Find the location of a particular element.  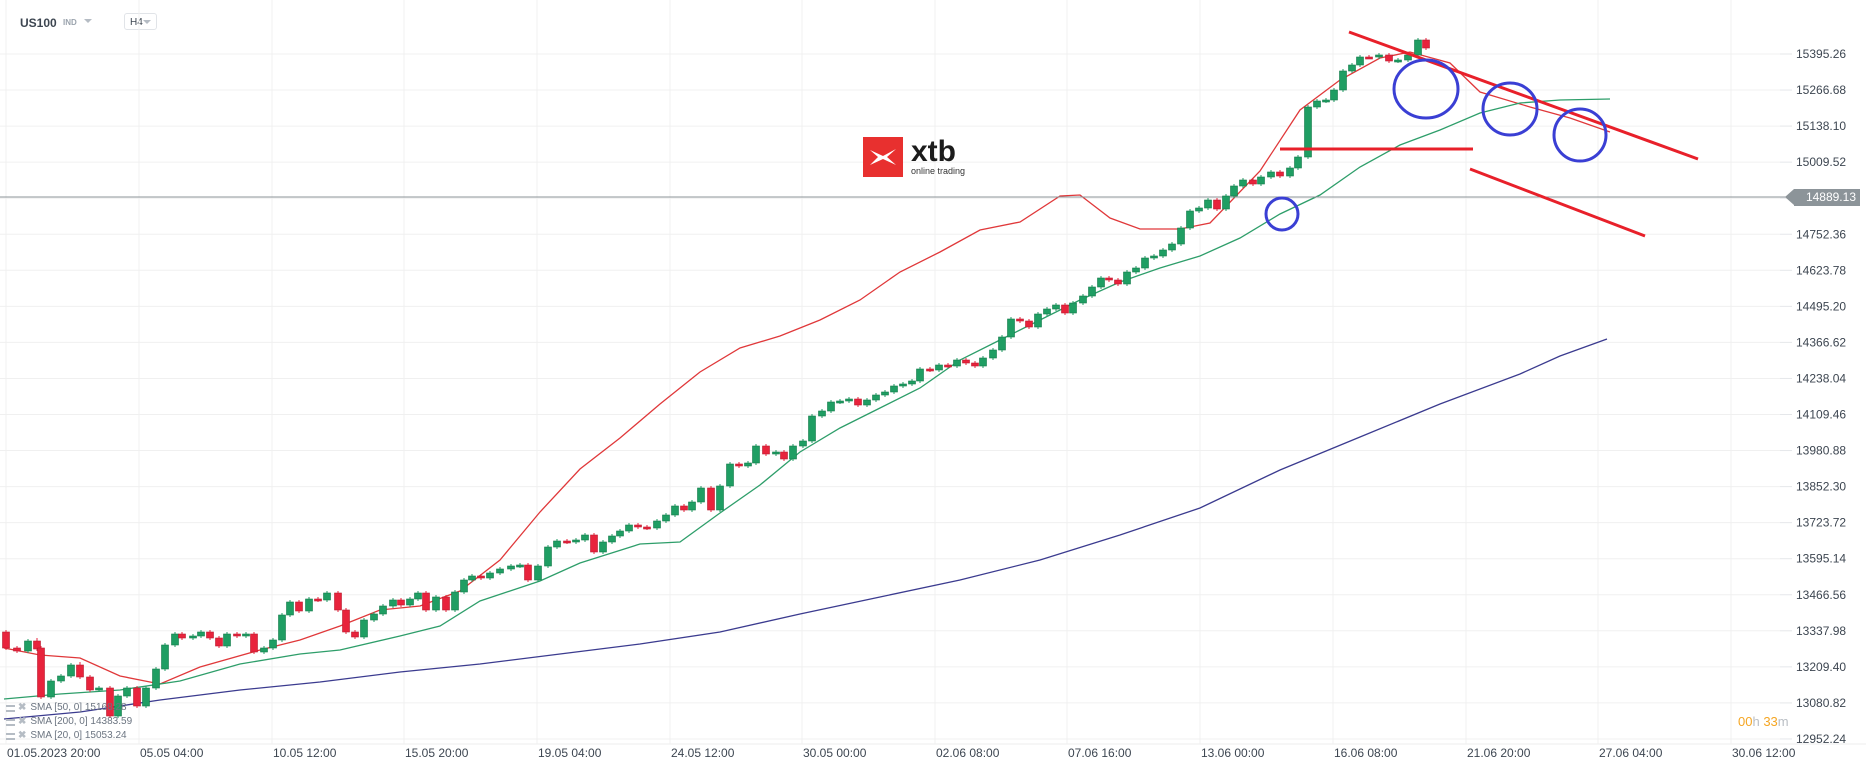

price-tick-label: 13209.40 is located at coordinates (1821, 667).